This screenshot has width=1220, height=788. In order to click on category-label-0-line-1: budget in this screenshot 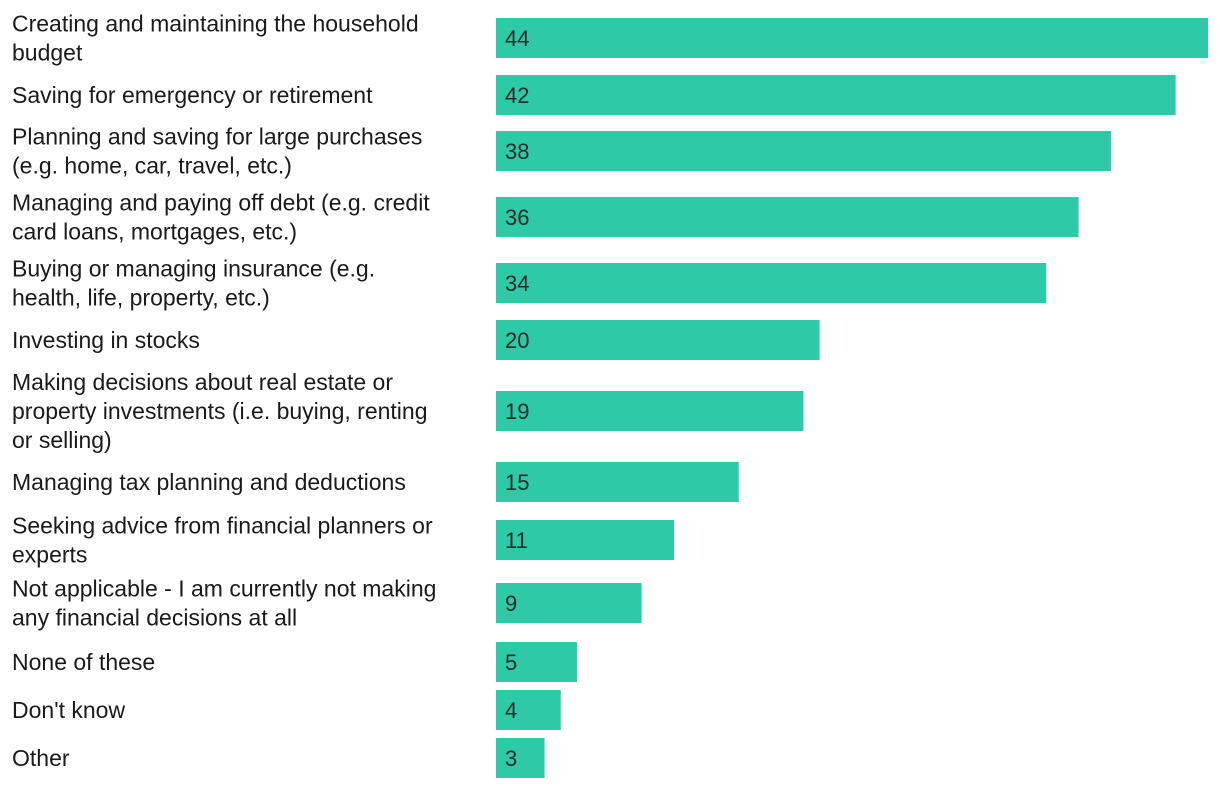, I will do `click(47, 53)`.